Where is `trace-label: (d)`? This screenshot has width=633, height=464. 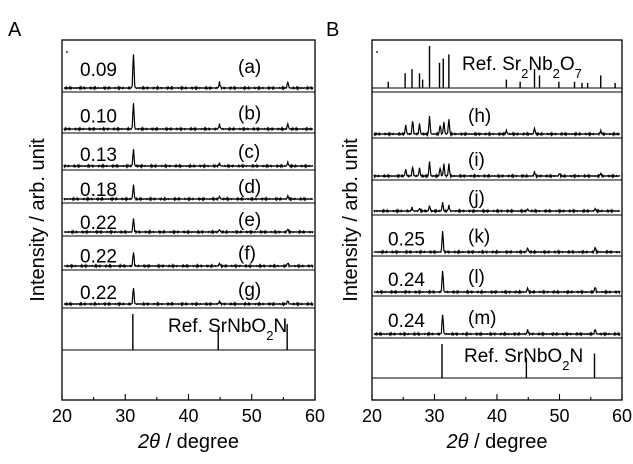 trace-label: (d) is located at coordinates (249, 187).